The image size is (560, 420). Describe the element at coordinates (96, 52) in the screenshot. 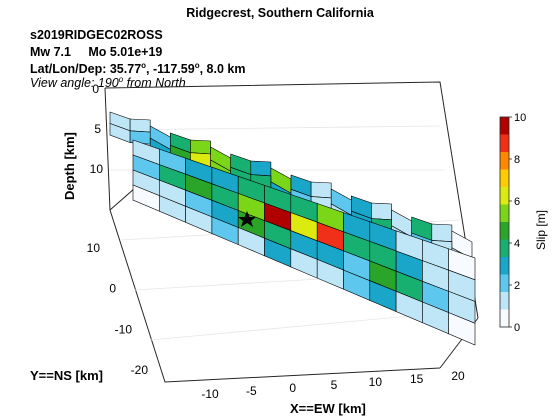

I see `magnitude-line: Mw 7.1 Mo 5.01e+19` at that location.